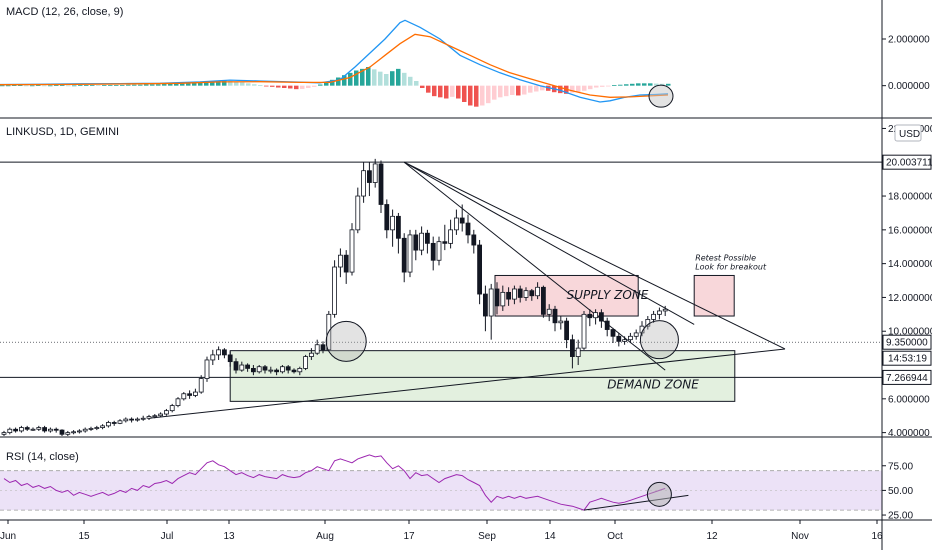  I want to click on x-tick-label: Jun, so click(8, 536).